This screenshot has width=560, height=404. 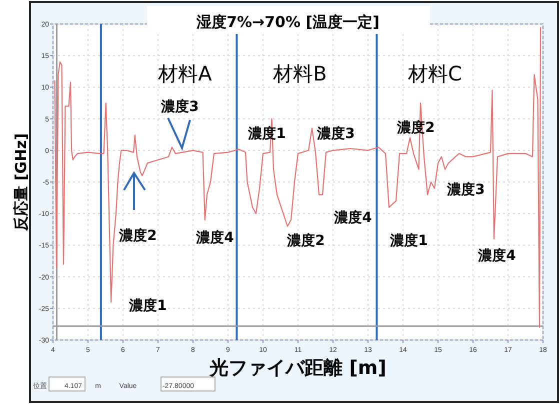 I want to click on x-axis-title: 光ファイバ距離 [m], so click(x=297, y=368).